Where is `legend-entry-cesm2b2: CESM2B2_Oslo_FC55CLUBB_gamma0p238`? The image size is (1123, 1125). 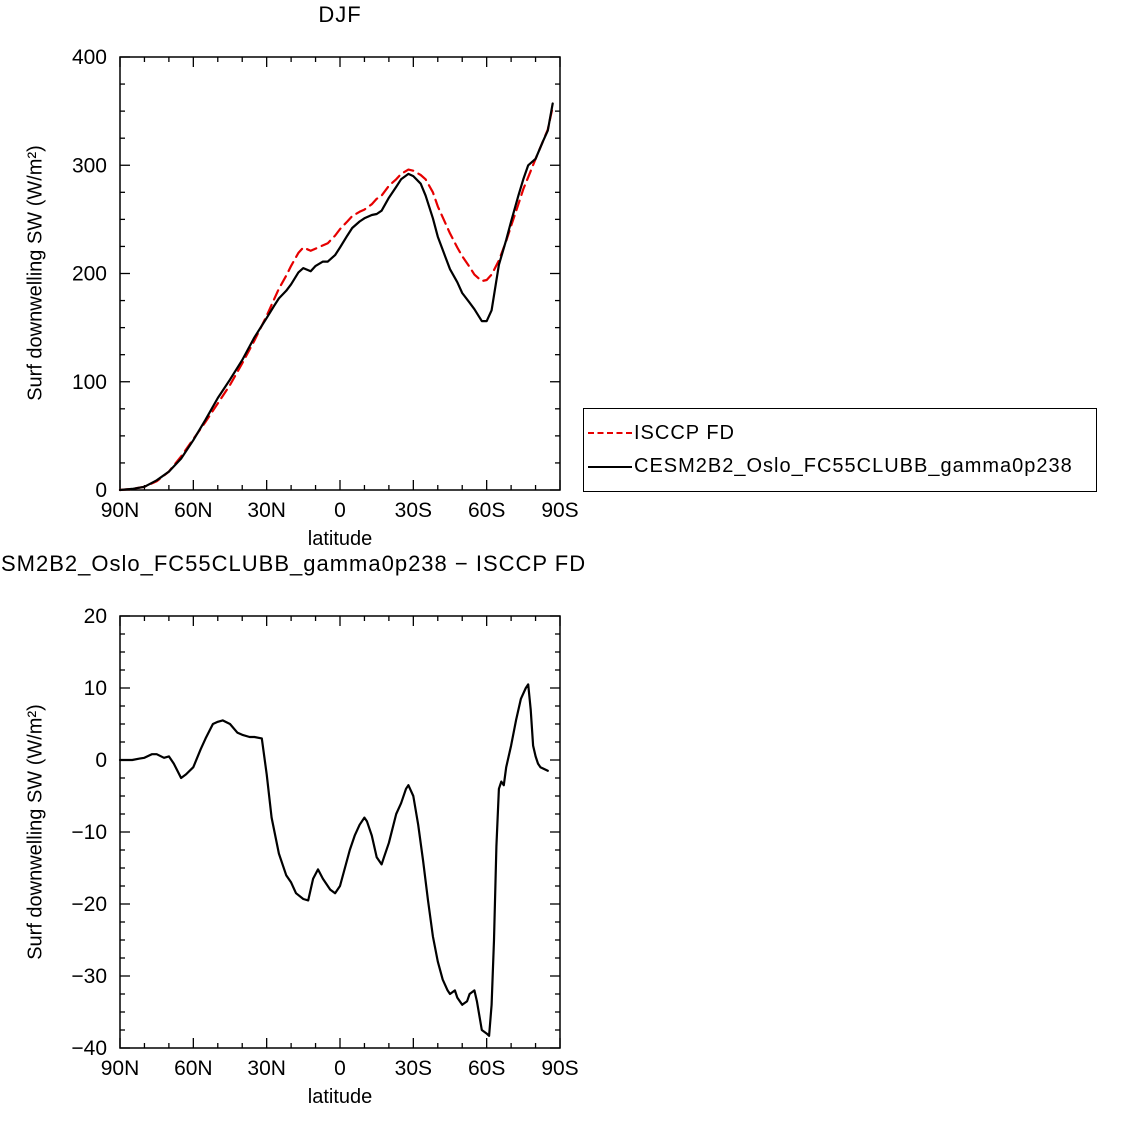
legend-entry-cesm2b2: CESM2B2_Oslo_FC55CLUBB_gamma0p238 is located at coordinates (842, 466).